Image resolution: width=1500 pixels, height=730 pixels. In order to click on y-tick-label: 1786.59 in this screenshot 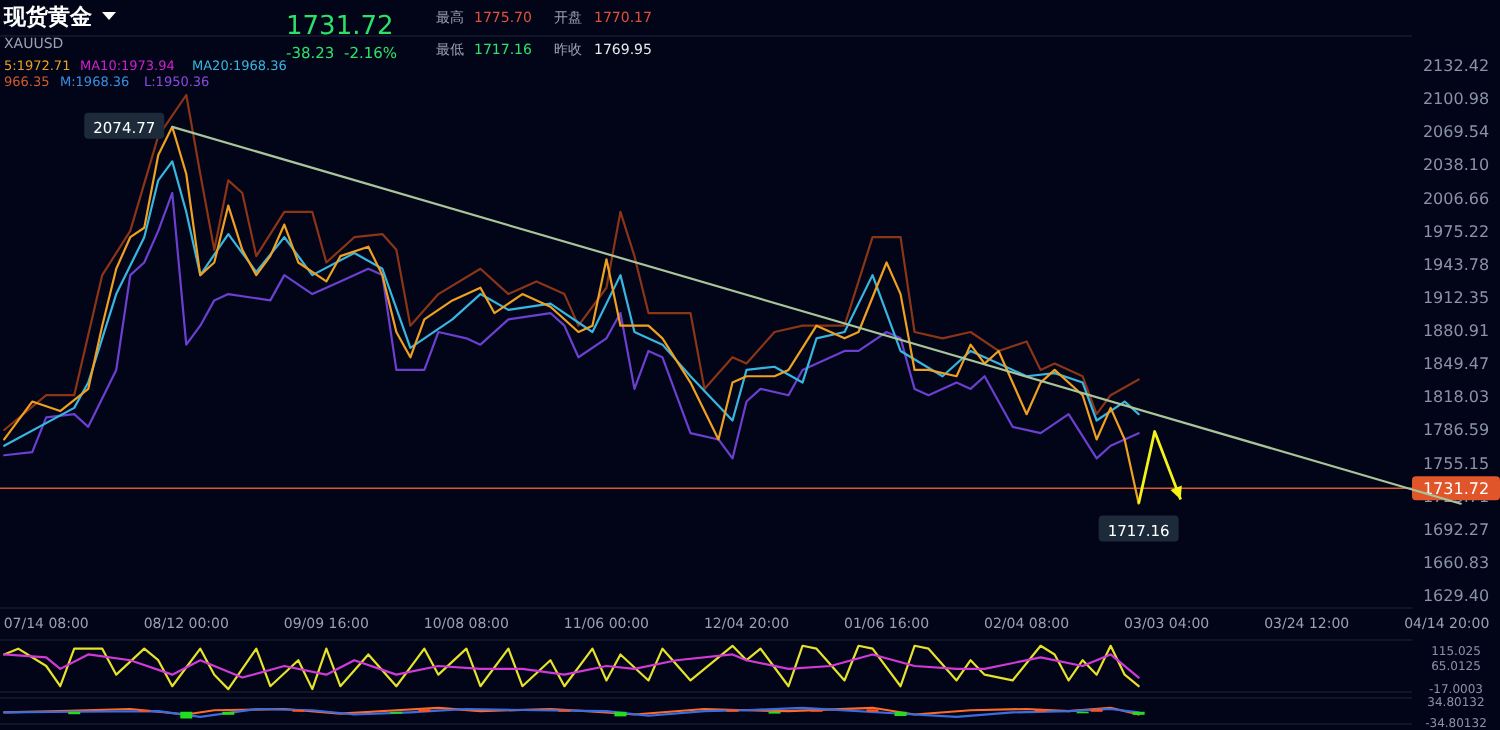, I will do `click(1456, 430)`.